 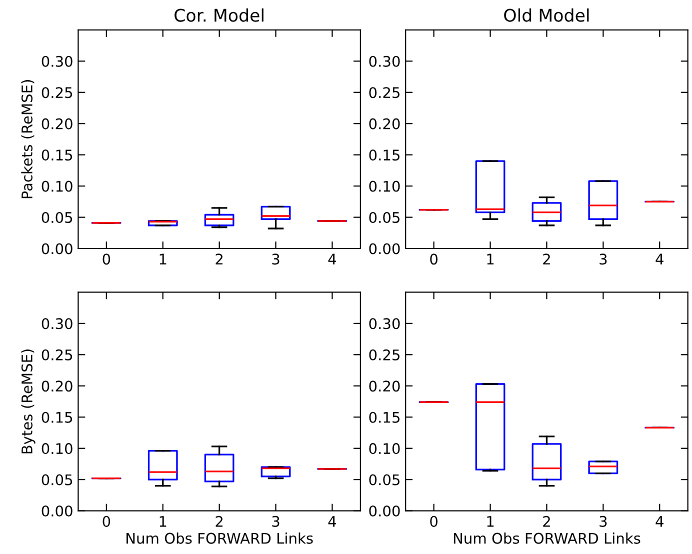 What do you see at coordinates (546, 15) in the screenshot?
I see `chart-title: Old Model` at bounding box center [546, 15].